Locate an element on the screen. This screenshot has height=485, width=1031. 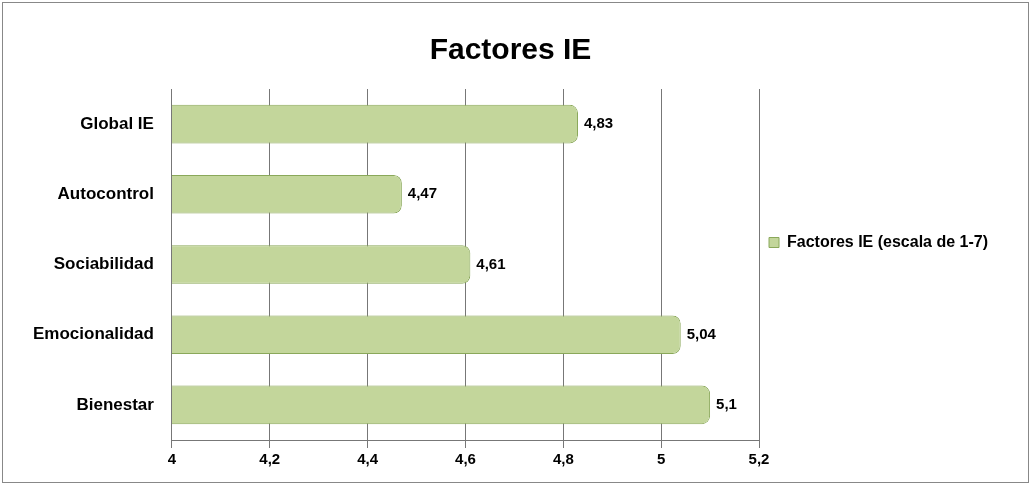
x-tick-label: 5,2 is located at coordinates (759, 459).